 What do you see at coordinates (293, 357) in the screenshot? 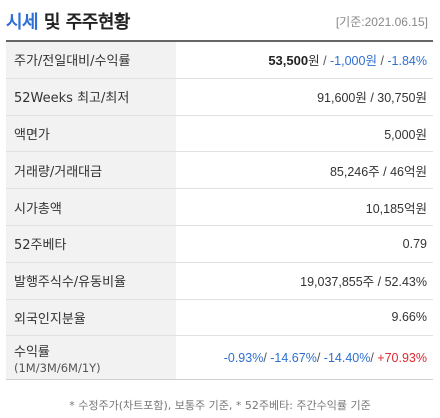
I see `return-3m: -14.67%` at bounding box center [293, 357].